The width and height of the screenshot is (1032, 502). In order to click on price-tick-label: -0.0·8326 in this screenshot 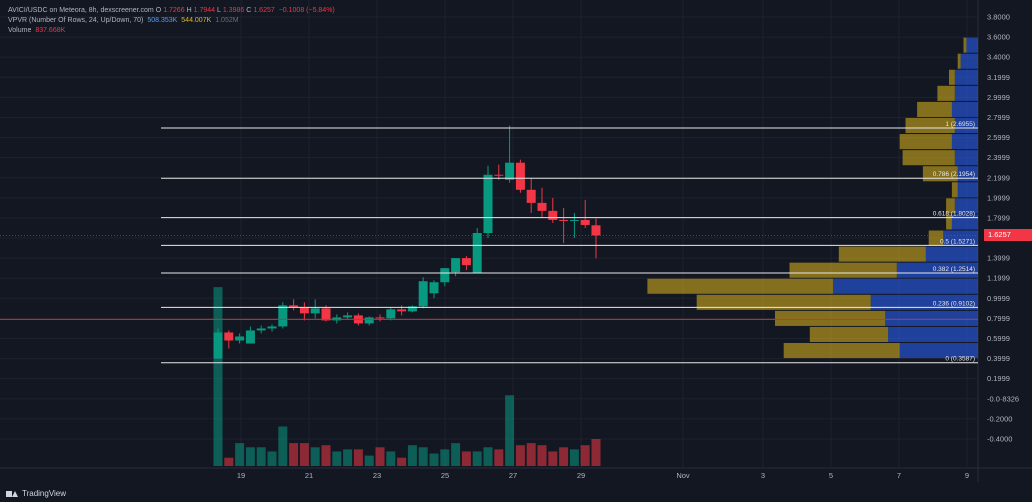, I will do `click(1003, 398)`.